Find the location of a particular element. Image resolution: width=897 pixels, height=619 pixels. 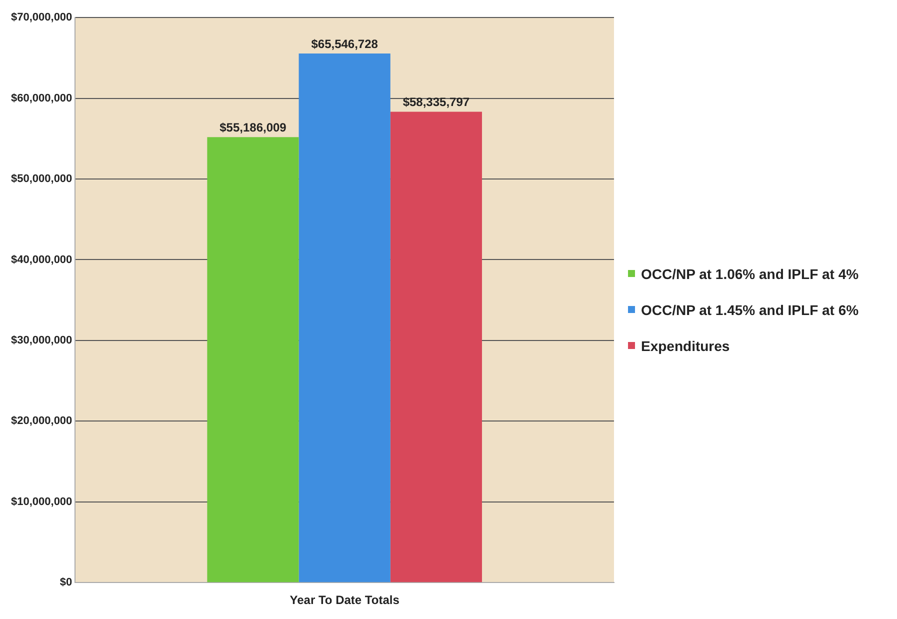

data-label: $58,335,797 is located at coordinates (436, 102).